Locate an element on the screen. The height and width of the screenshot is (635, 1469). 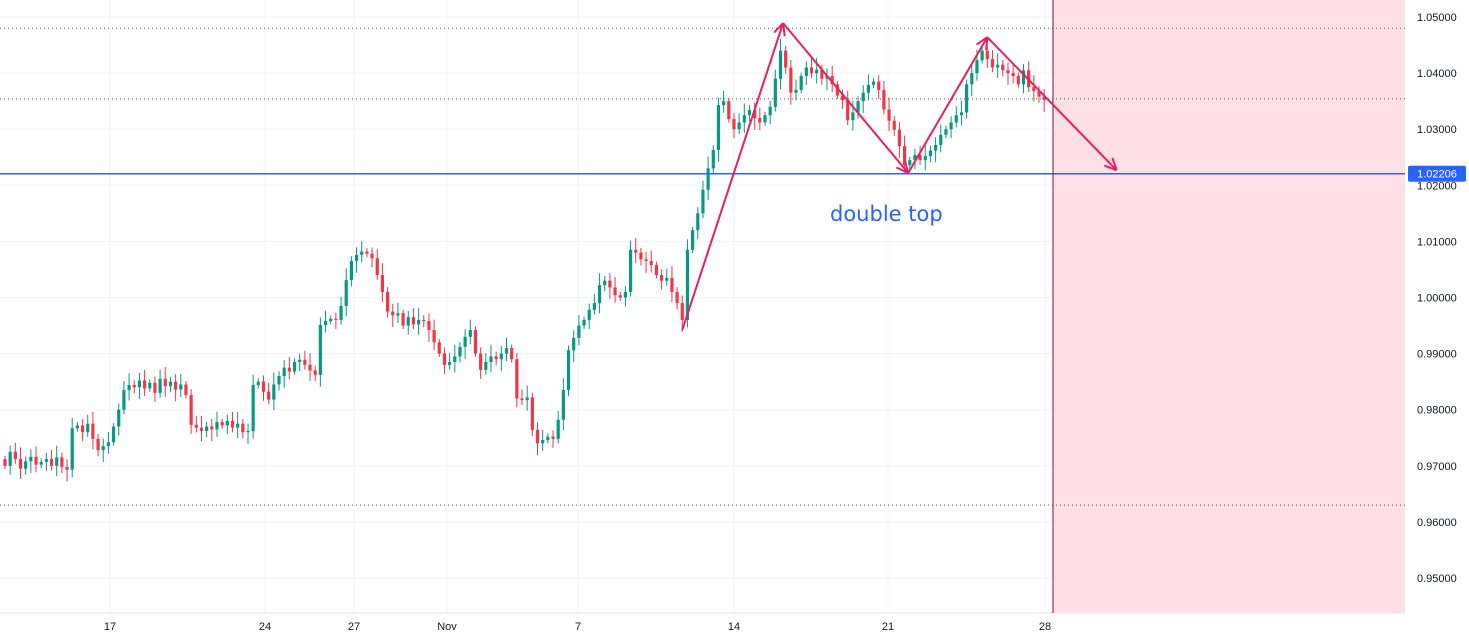
double-top-pattern-drawing is located at coordinates (899, 176).